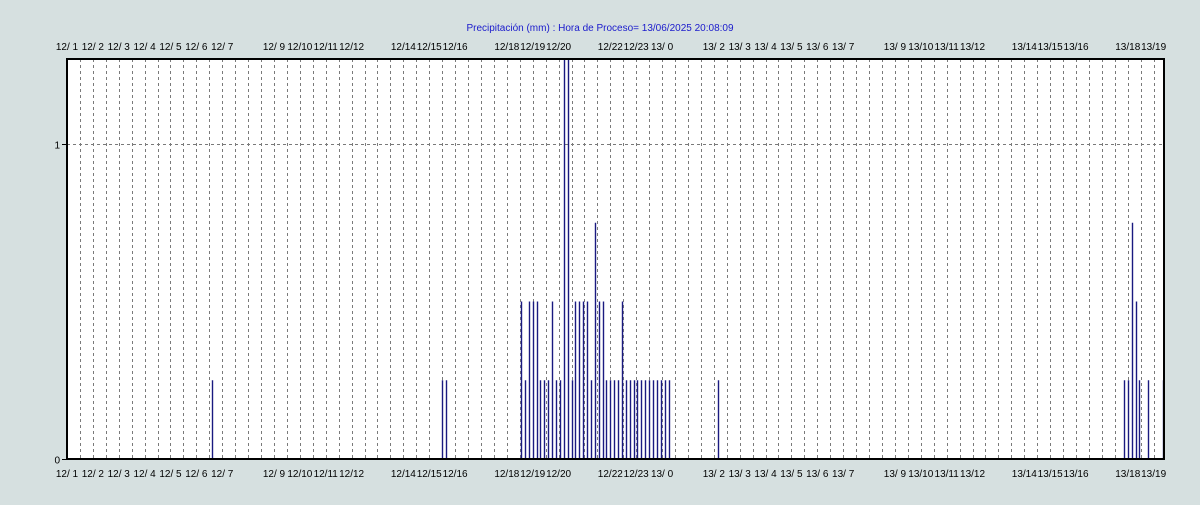  What do you see at coordinates (714, 474) in the screenshot?
I see `x-tick-label-bottom: 13/ 2` at bounding box center [714, 474].